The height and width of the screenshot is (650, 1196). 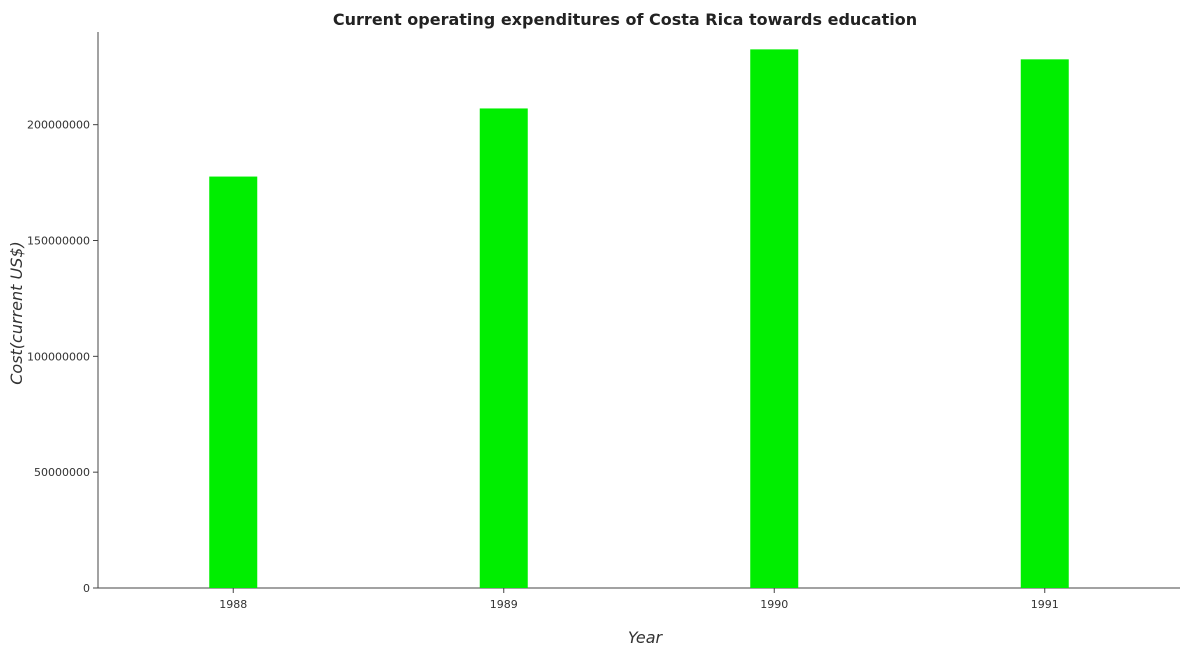 I want to click on x-tick-label: 1989, so click(x=504, y=604).